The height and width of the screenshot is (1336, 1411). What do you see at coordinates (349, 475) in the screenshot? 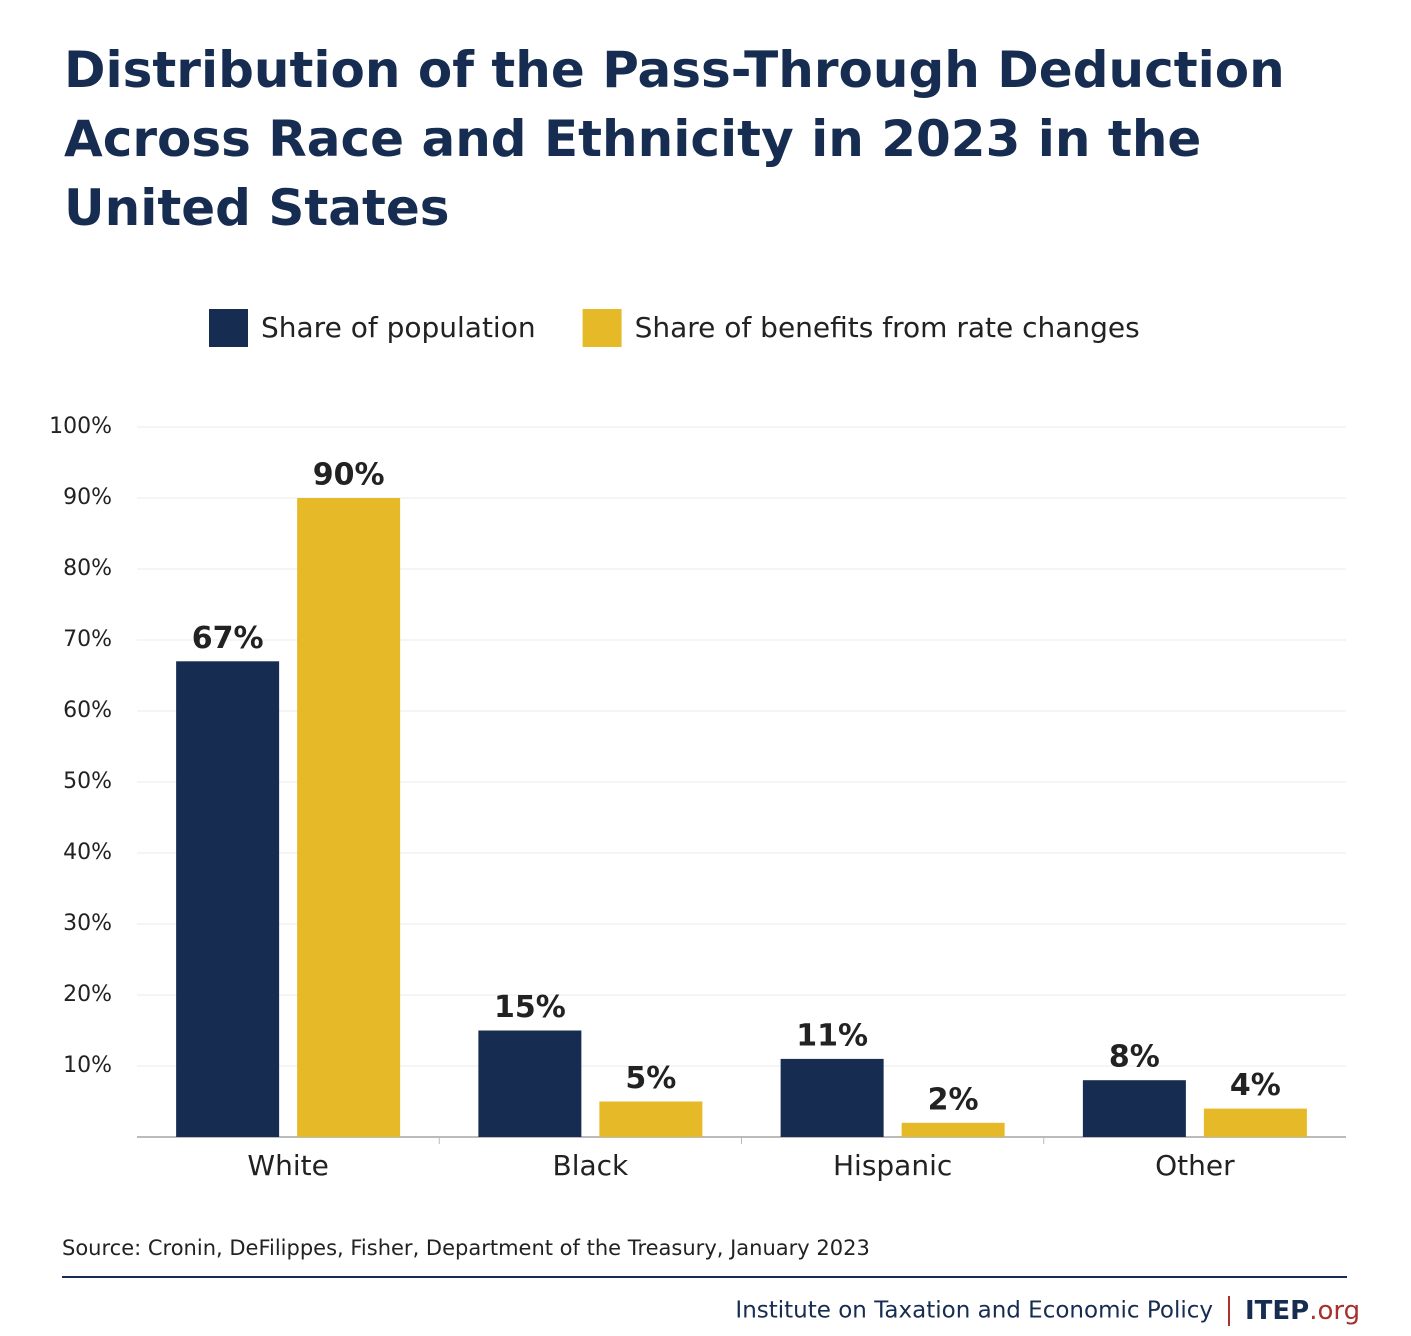
I see `value-label: 90%` at bounding box center [349, 475].